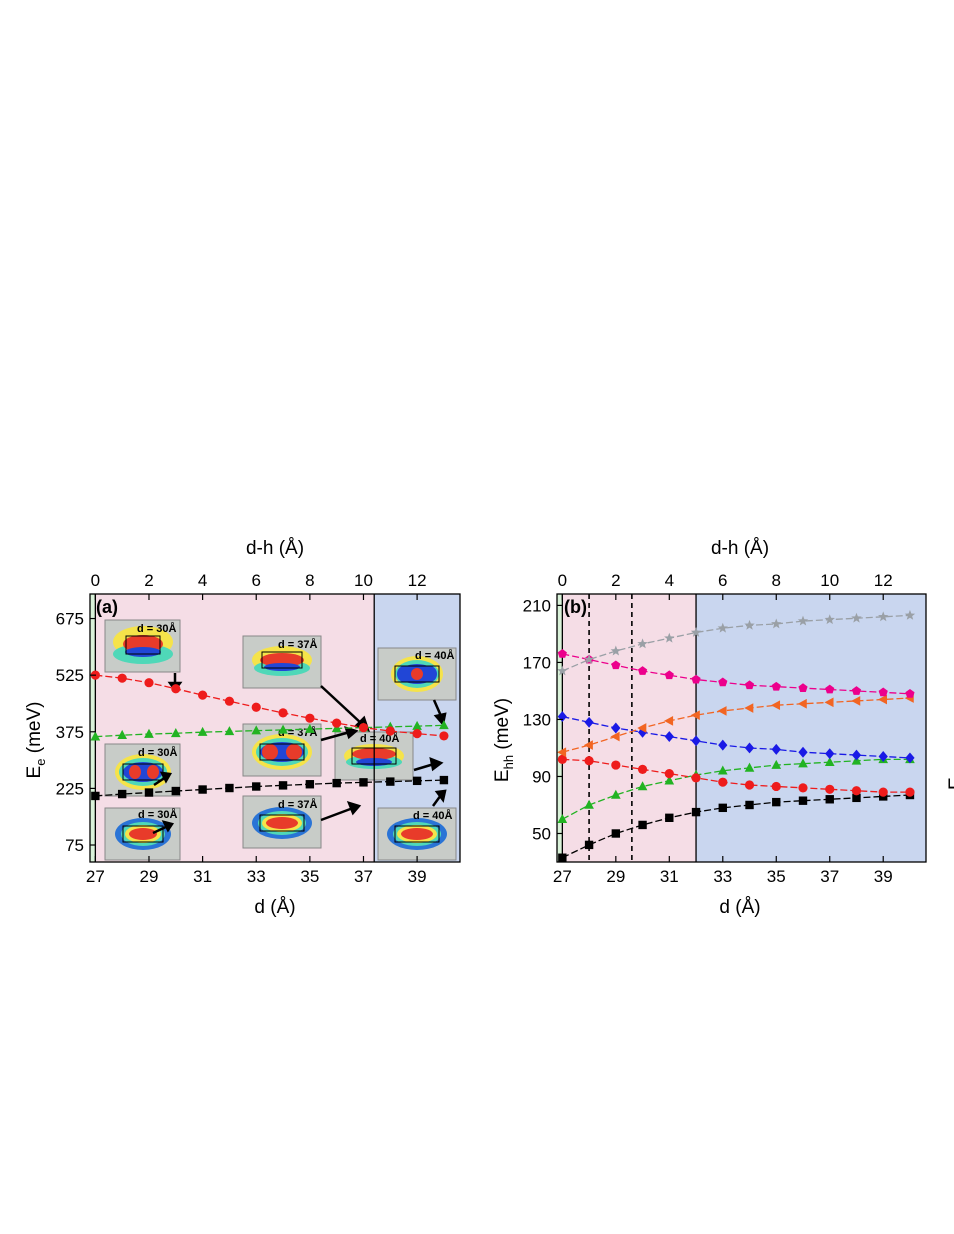 Image resolution: width=954 pixels, height=1234 pixels. I want to click on y-tick-label: 170, so click(537, 662).